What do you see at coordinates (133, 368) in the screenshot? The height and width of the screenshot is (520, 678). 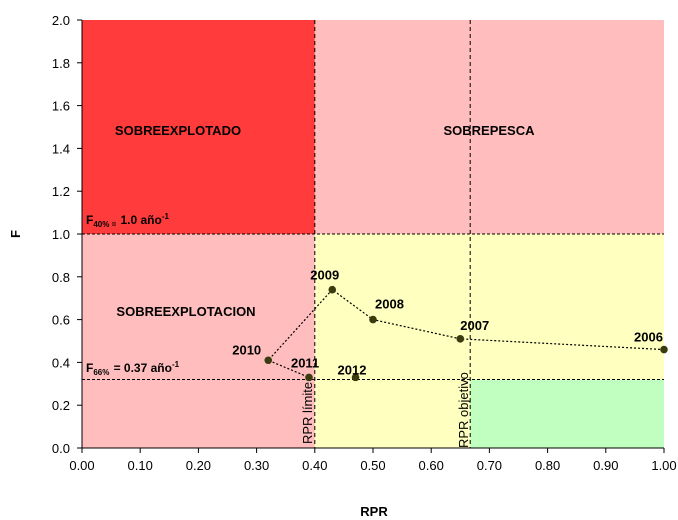 I see `f66-label: F66% = 0.37 año-1` at bounding box center [133, 368].